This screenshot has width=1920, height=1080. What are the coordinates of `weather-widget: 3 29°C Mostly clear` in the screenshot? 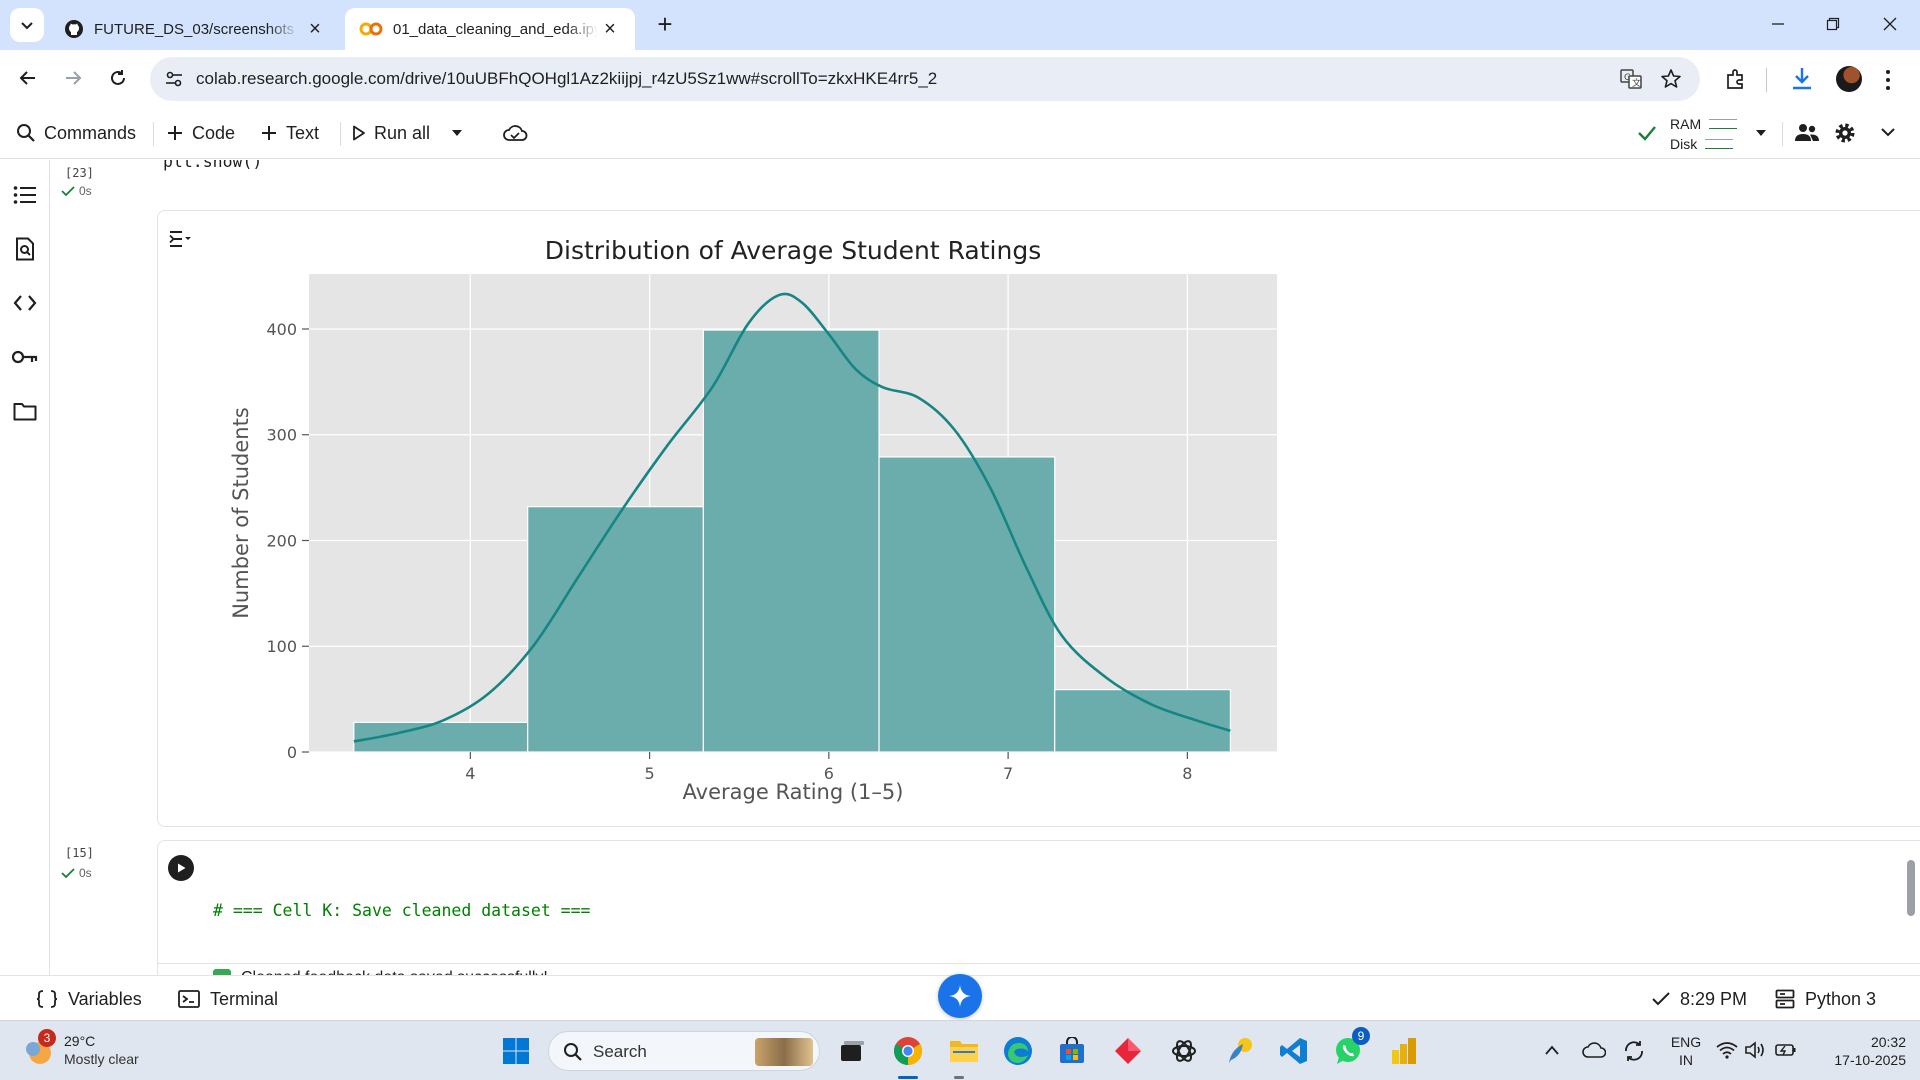 It's located at (98, 1050).